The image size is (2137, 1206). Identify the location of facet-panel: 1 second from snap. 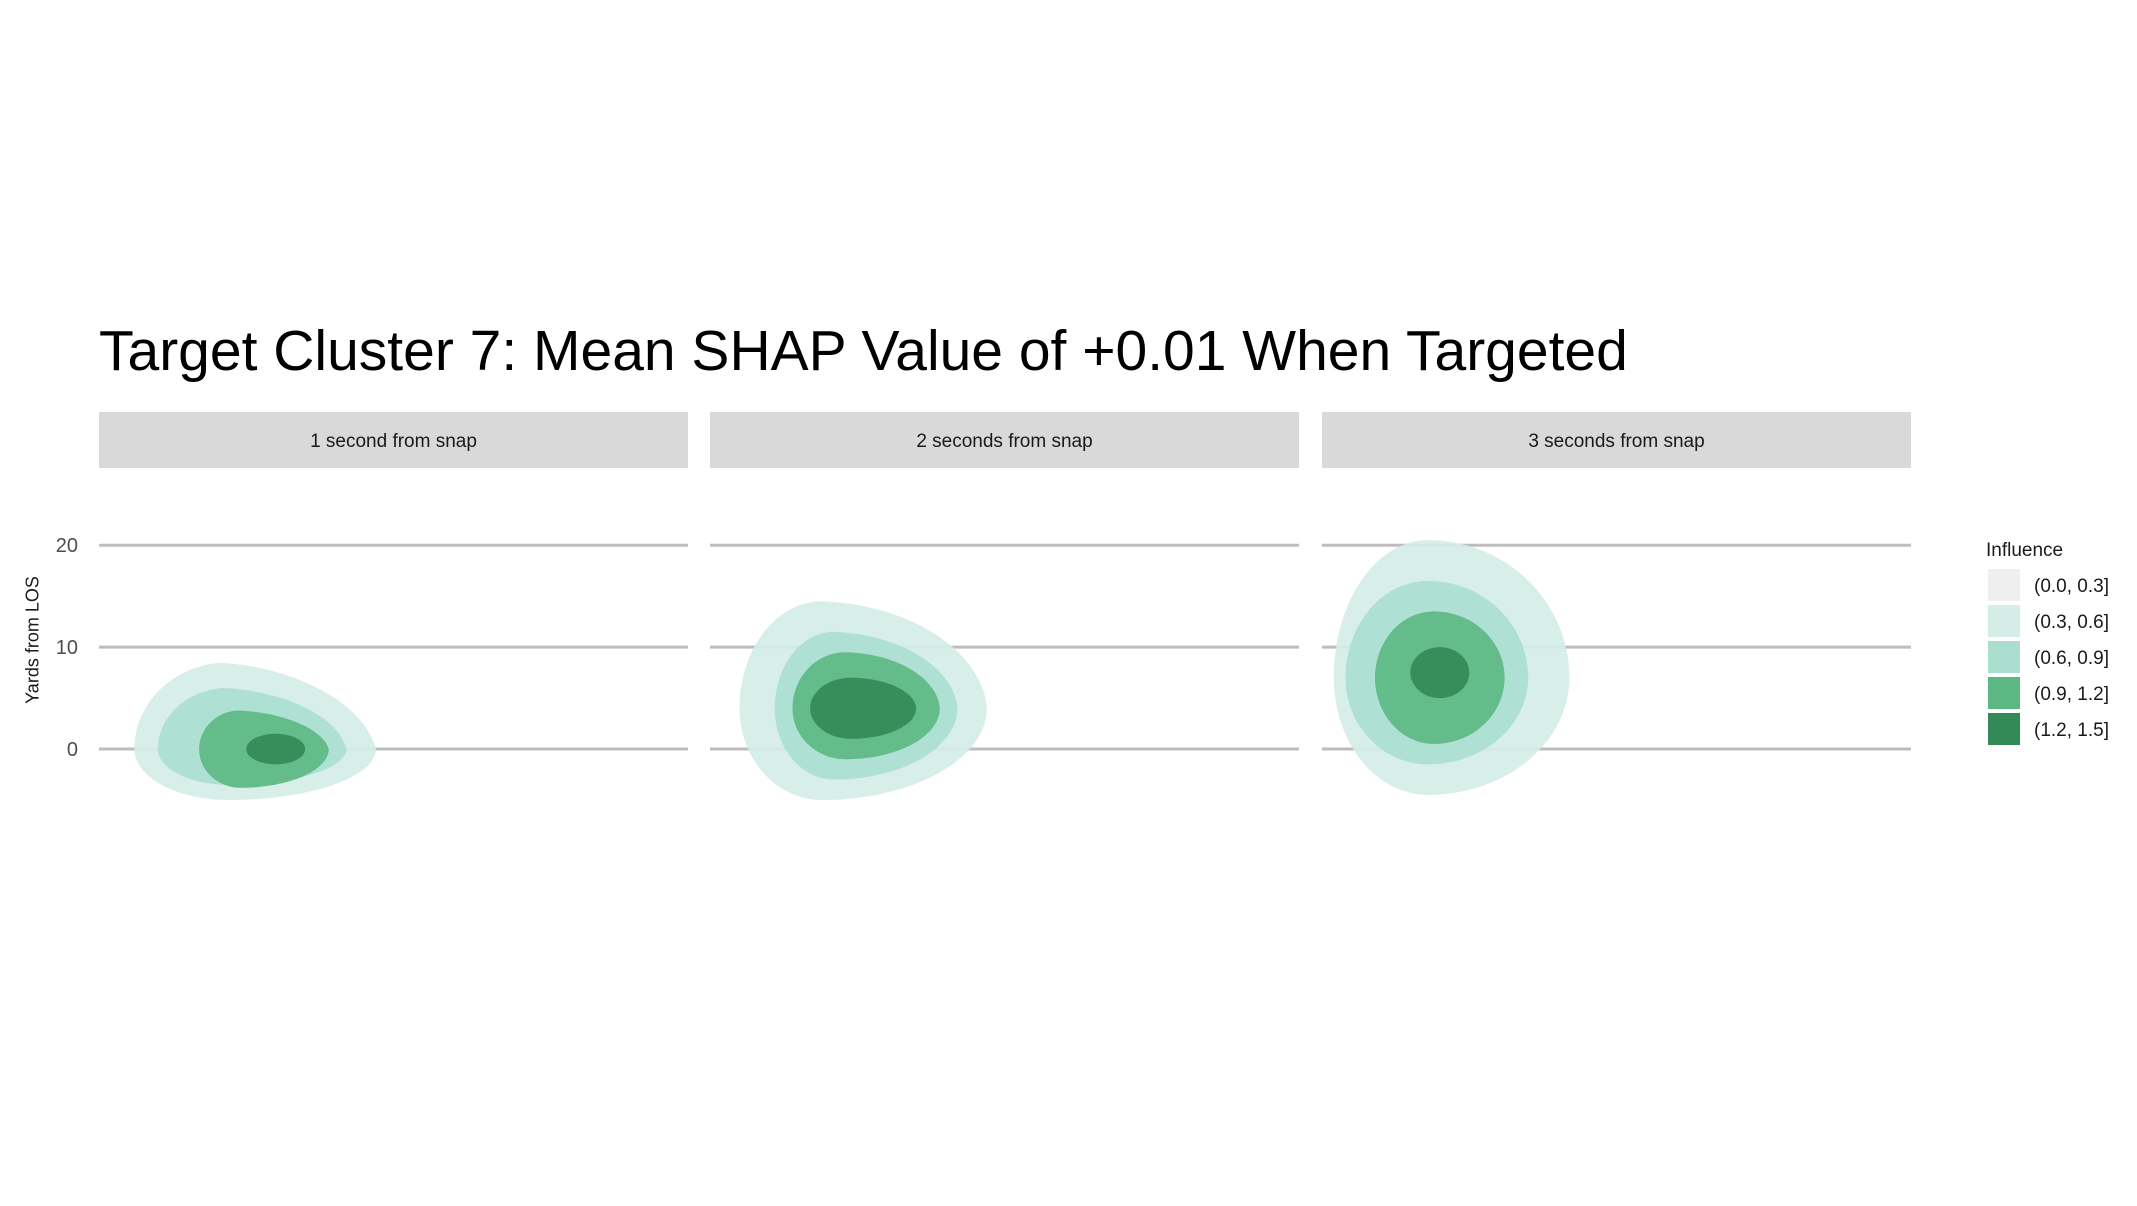
(393, 606).